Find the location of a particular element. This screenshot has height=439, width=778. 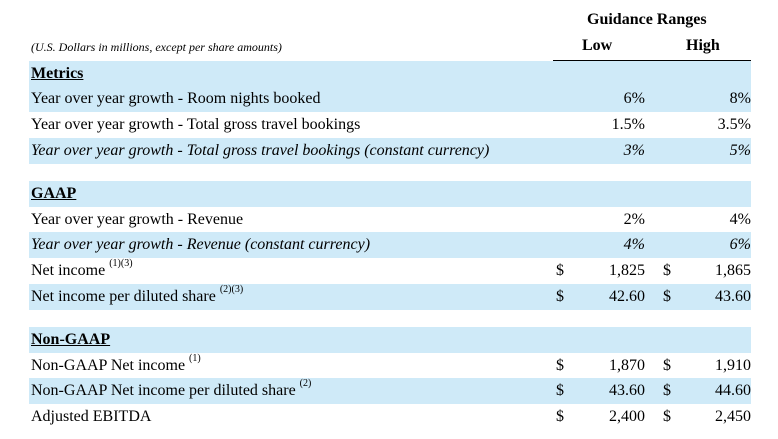

high-value: 44.60 is located at coordinates (733, 390).